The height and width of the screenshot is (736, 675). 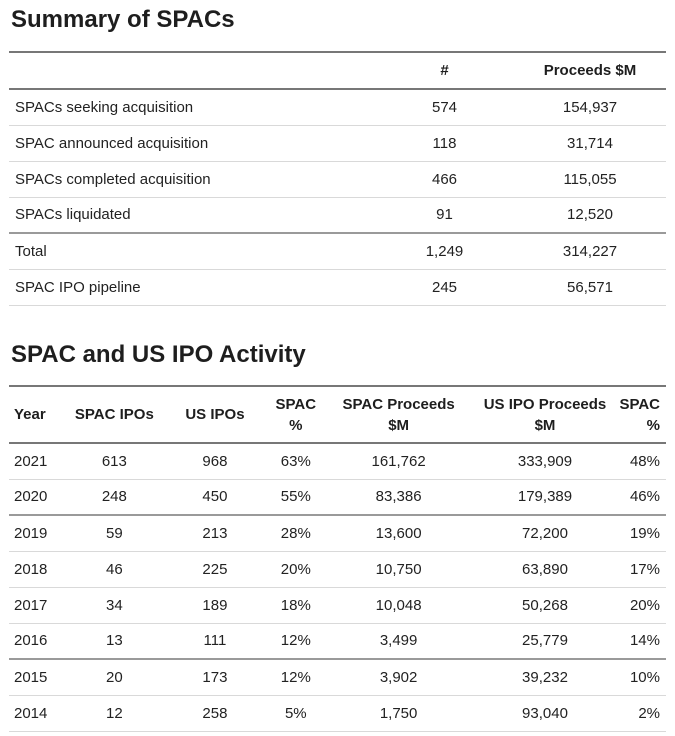 What do you see at coordinates (444, 143) in the screenshot?
I see `summary-row-count: 118` at bounding box center [444, 143].